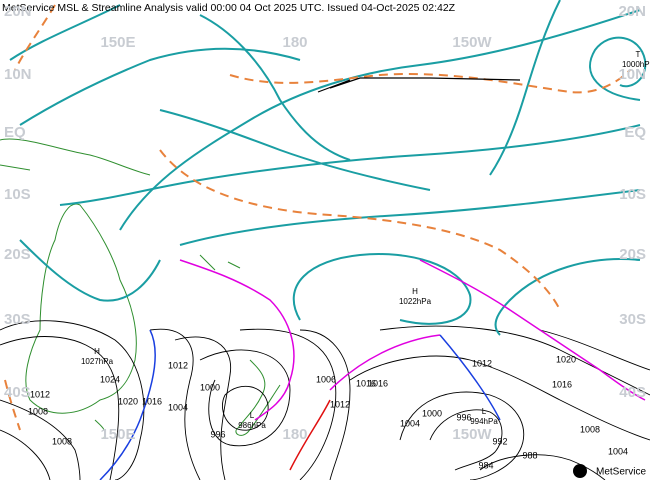 Image resolution: width=650 pixels, height=480 pixels. What do you see at coordinates (310, 435) in the screenshot?
I see `warm-front` at bounding box center [310, 435].